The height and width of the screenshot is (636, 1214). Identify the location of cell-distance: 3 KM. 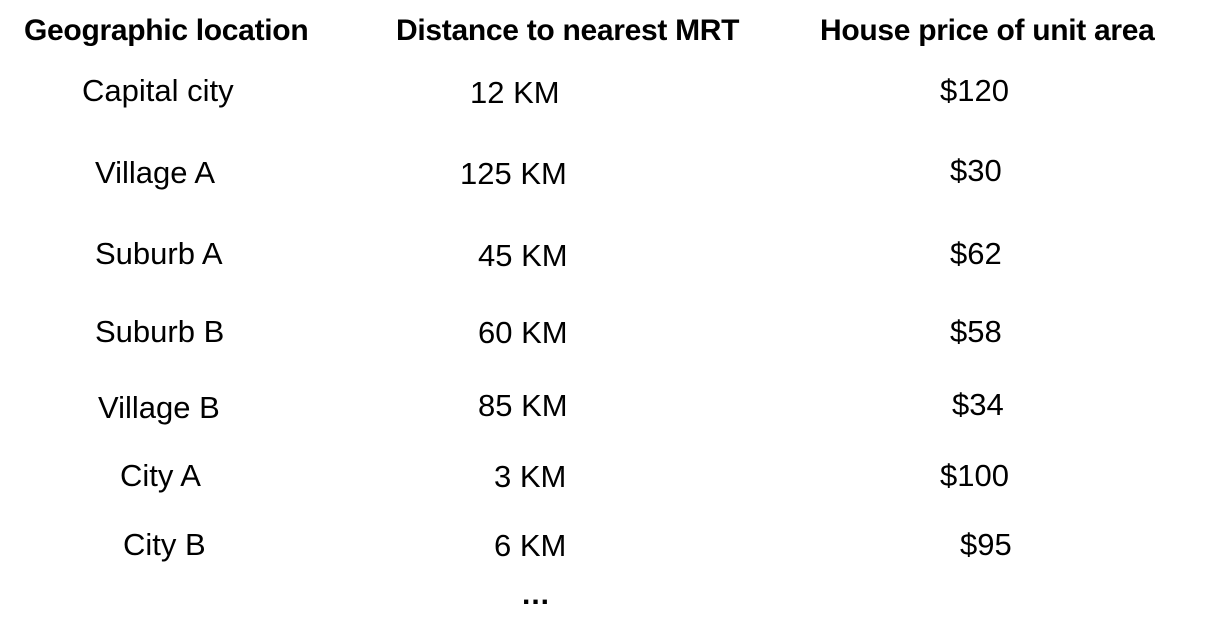
(530, 476).